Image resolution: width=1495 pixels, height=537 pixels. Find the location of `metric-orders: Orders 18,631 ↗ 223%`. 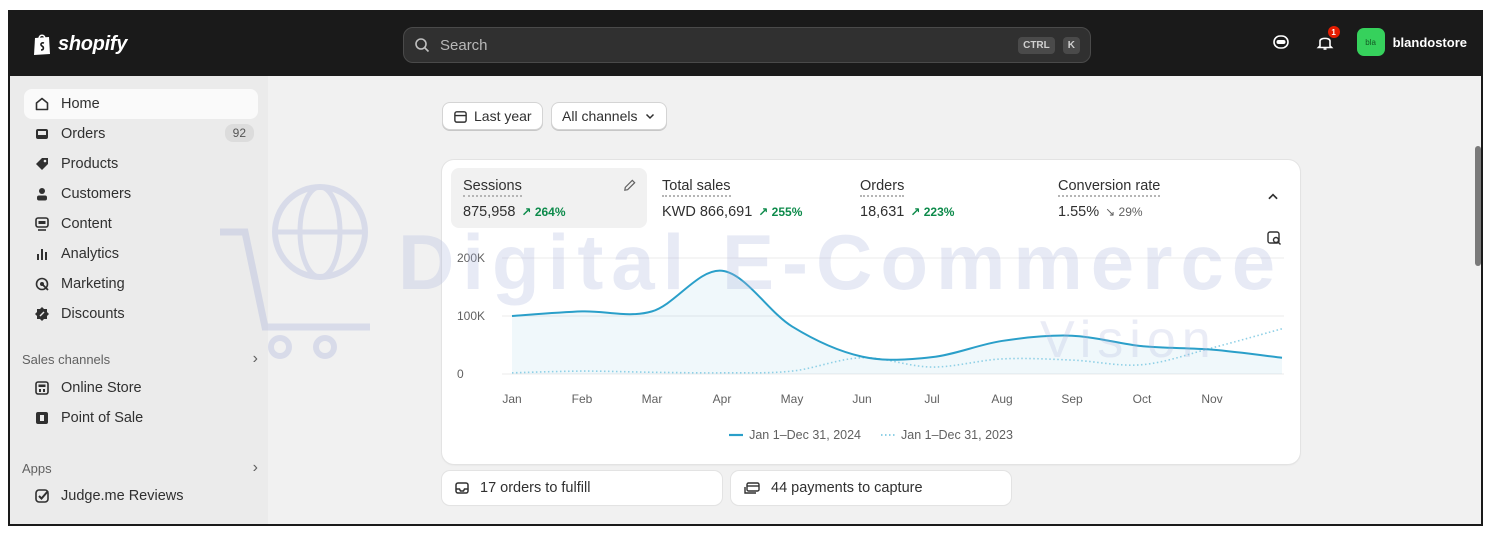

metric-orders: Orders 18,631 ↗ 223% is located at coordinates (946, 198).